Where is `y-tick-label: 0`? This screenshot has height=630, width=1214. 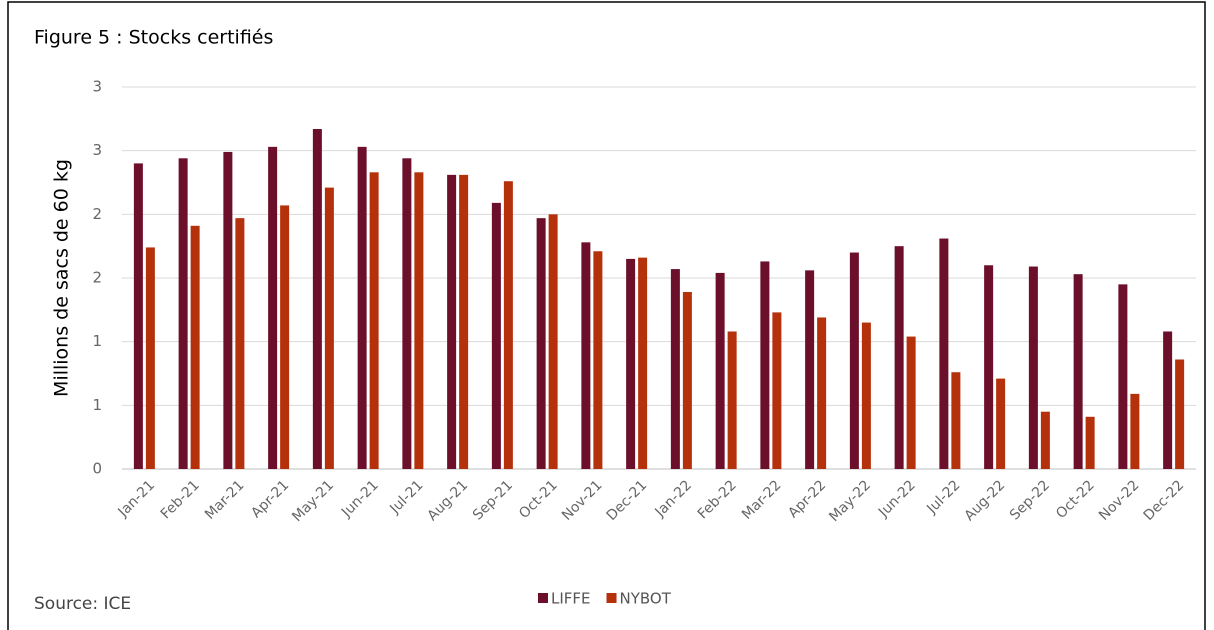
y-tick-label: 0 is located at coordinates (97, 469).